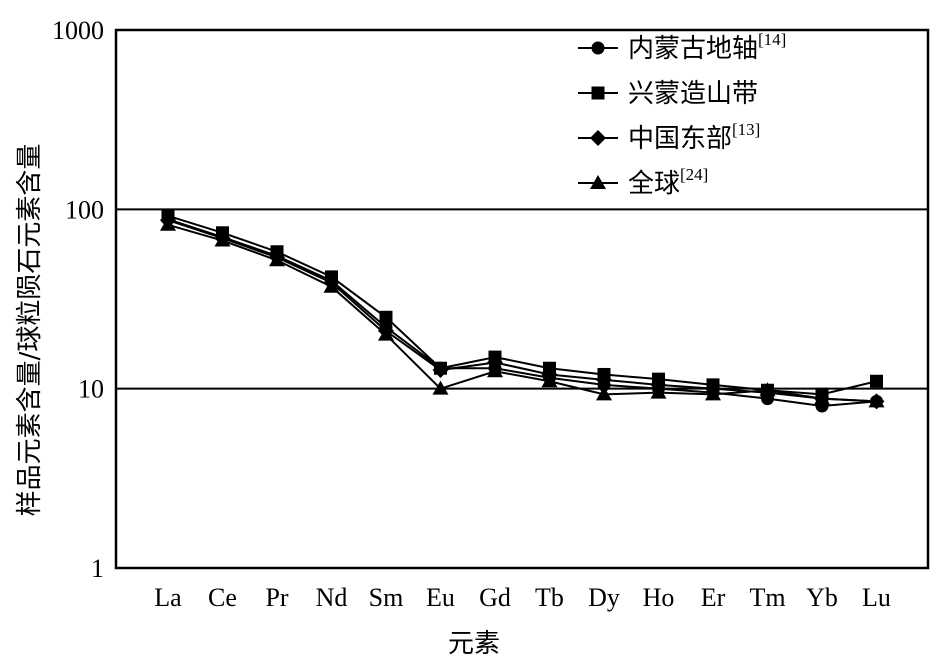 The image size is (945, 672). Describe the element at coordinates (598, 93) in the screenshot. I see `legend-marker-square` at that location.